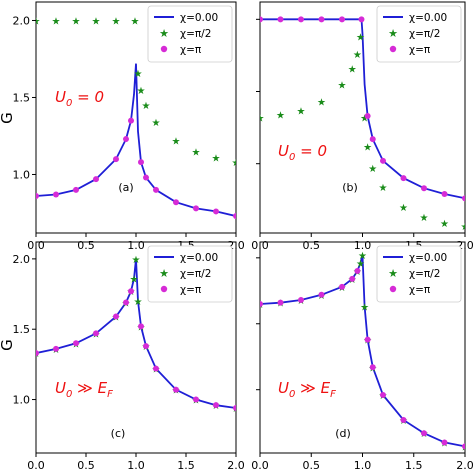 Image resolution: width=474 pixels, height=474 pixels. I want to click on plot-area: ★★★★★★★★★★★★★★★★★, so click(136, 335).